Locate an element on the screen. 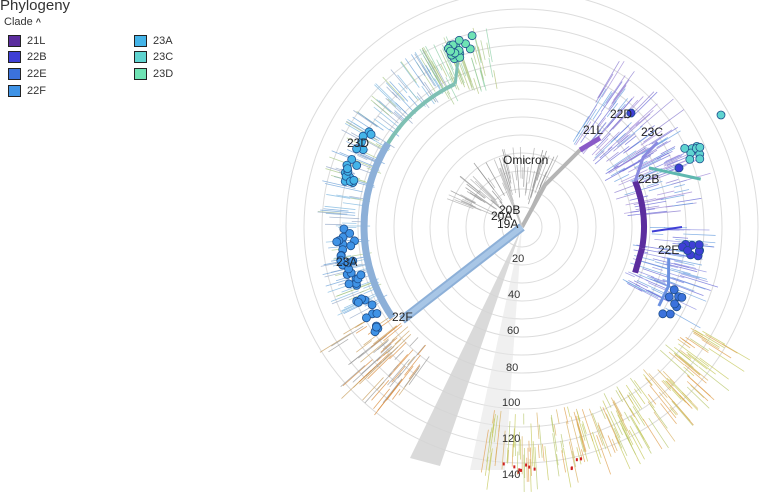 The image size is (778, 500). legend-item-22f: 22F is located at coordinates (27, 91).